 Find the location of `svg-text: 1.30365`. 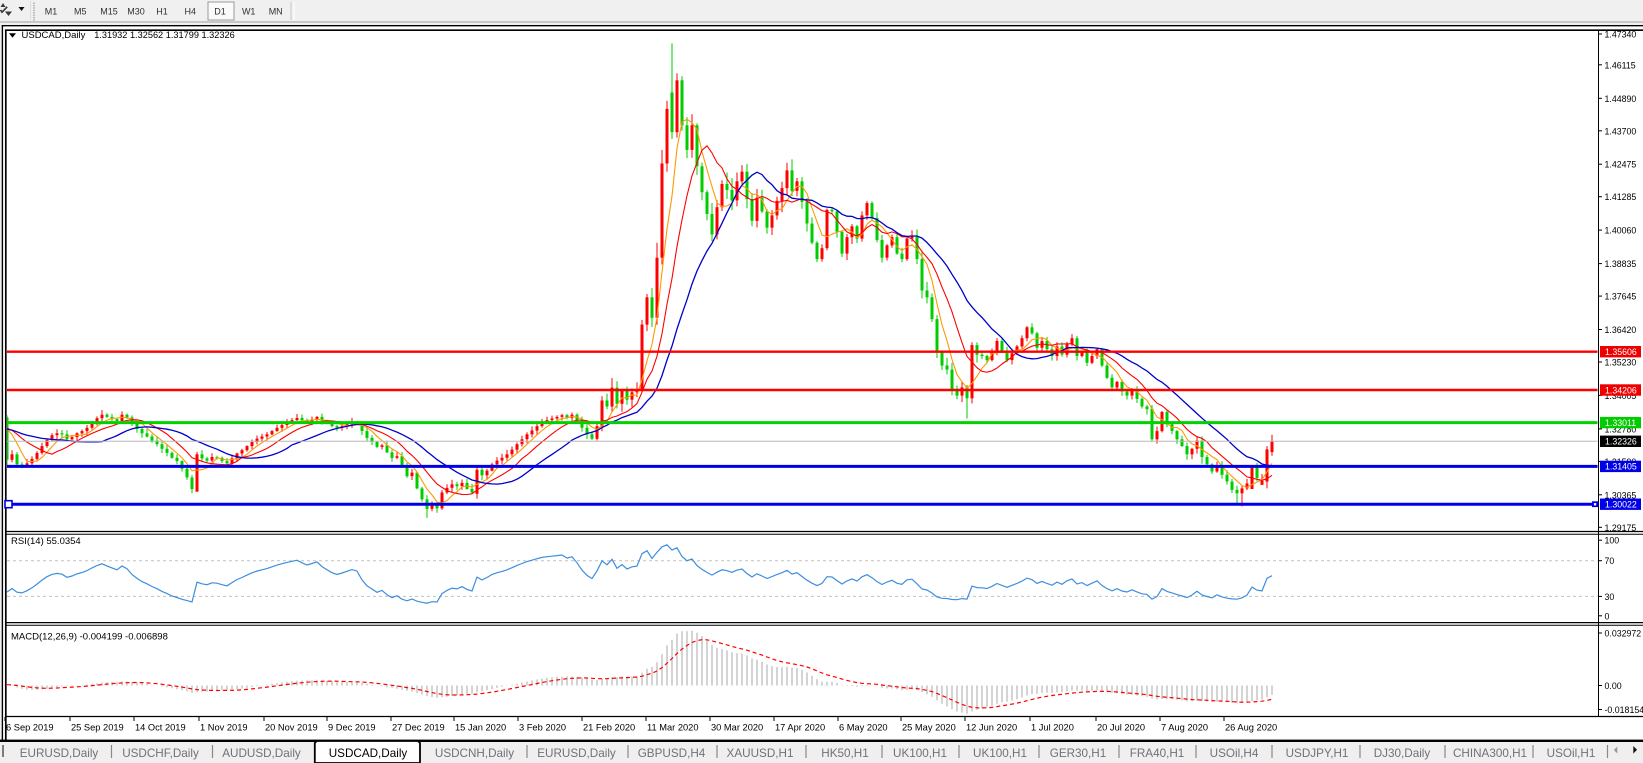

svg-text: 1.30365 is located at coordinates (1621, 495).